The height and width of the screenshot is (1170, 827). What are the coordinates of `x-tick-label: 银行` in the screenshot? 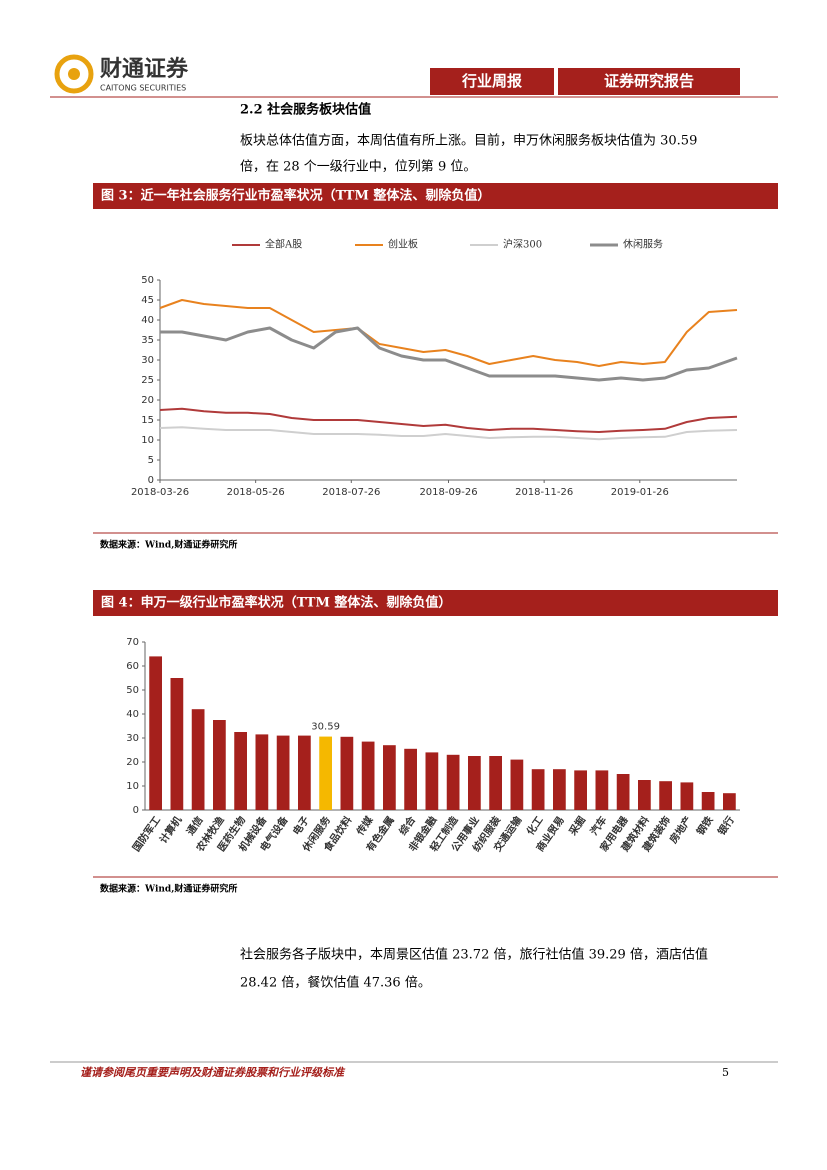 It's located at (726, 826).